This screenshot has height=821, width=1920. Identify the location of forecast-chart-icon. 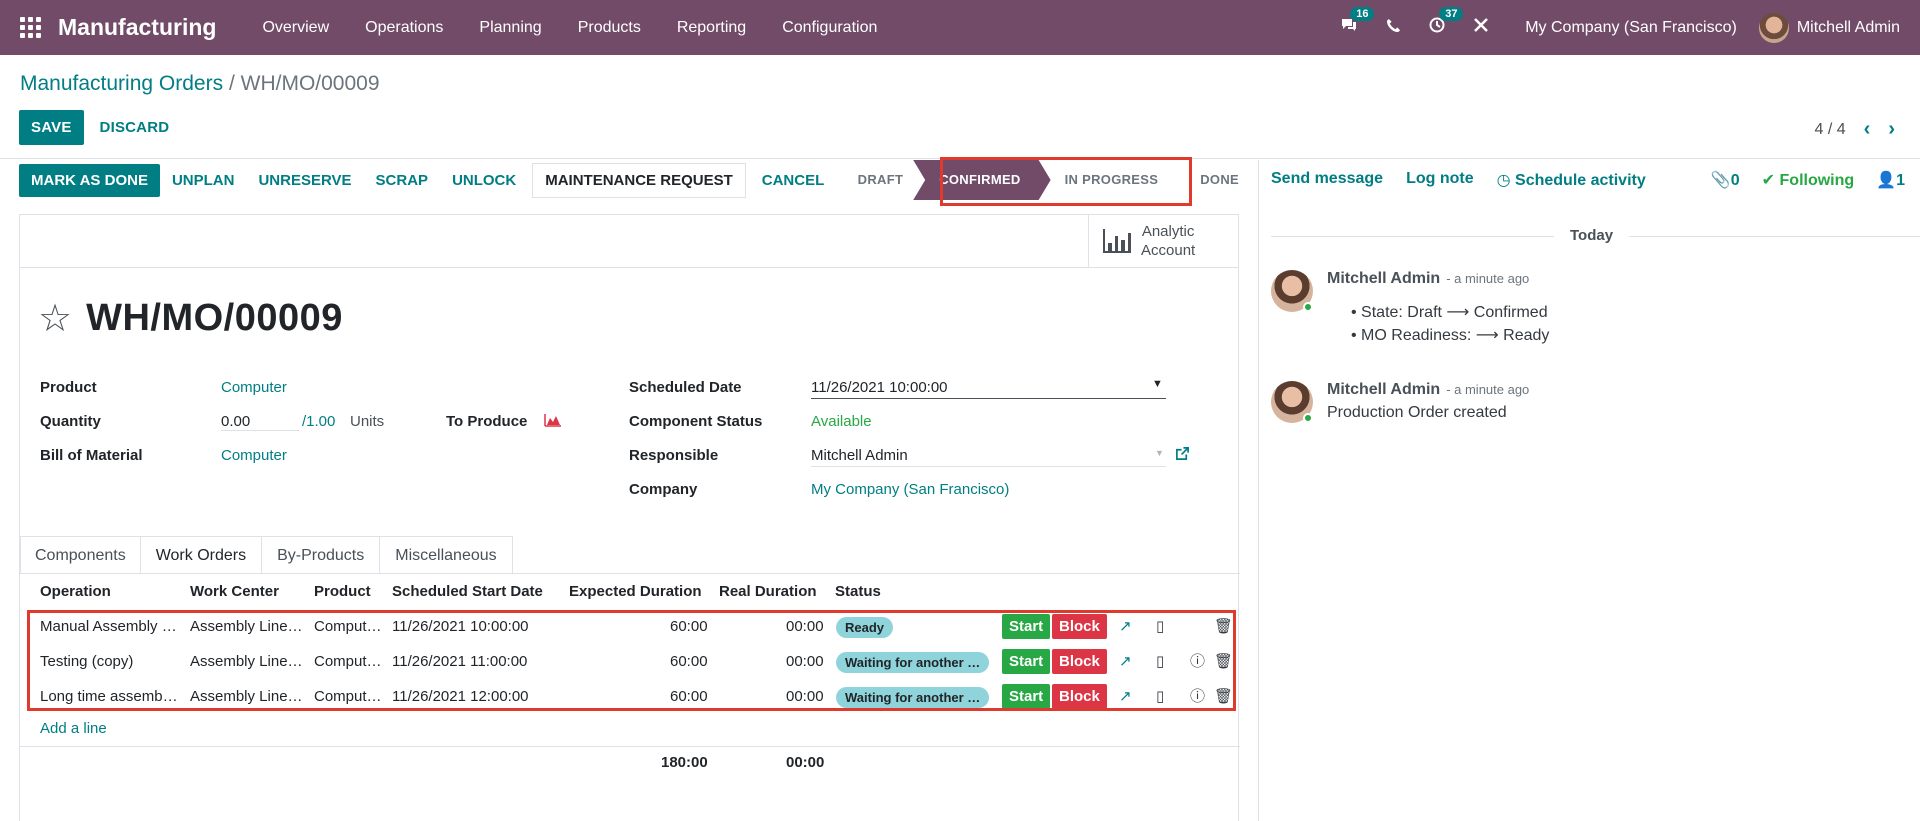
(553, 422).